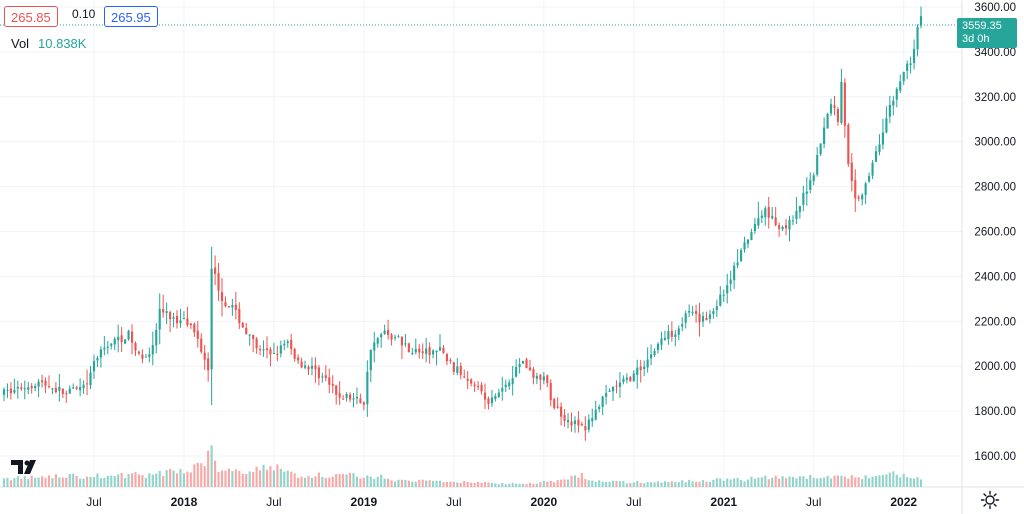 The width and height of the screenshot is (1024, 514). I want to click on gear-icon, so click(990, 500).